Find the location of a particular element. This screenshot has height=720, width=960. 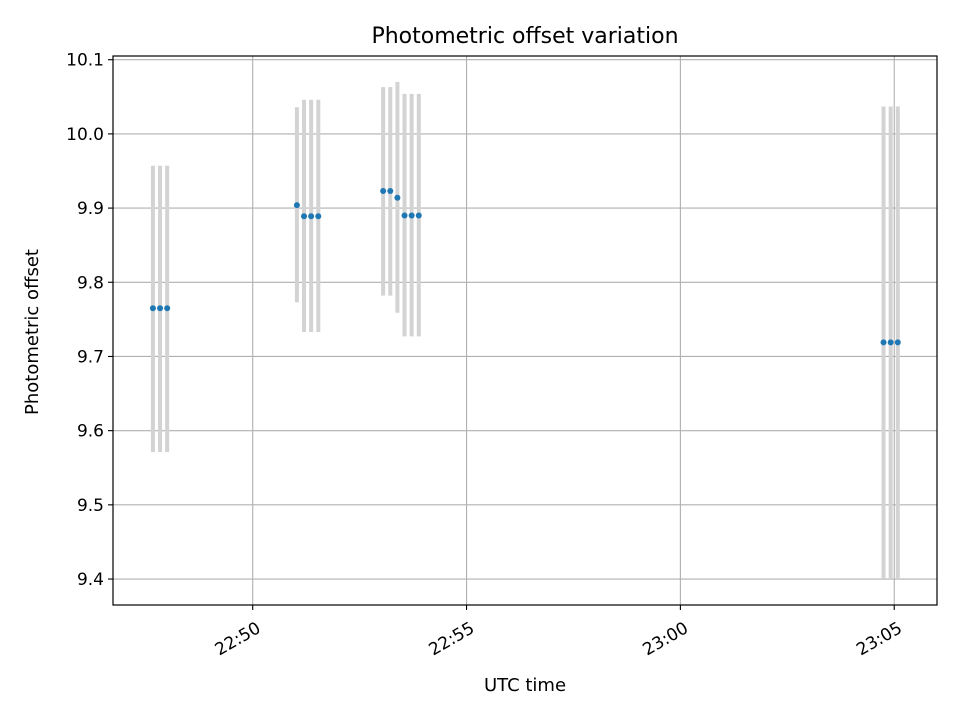

y-tick-label: 9.8 is located at coordinates (90, 283).